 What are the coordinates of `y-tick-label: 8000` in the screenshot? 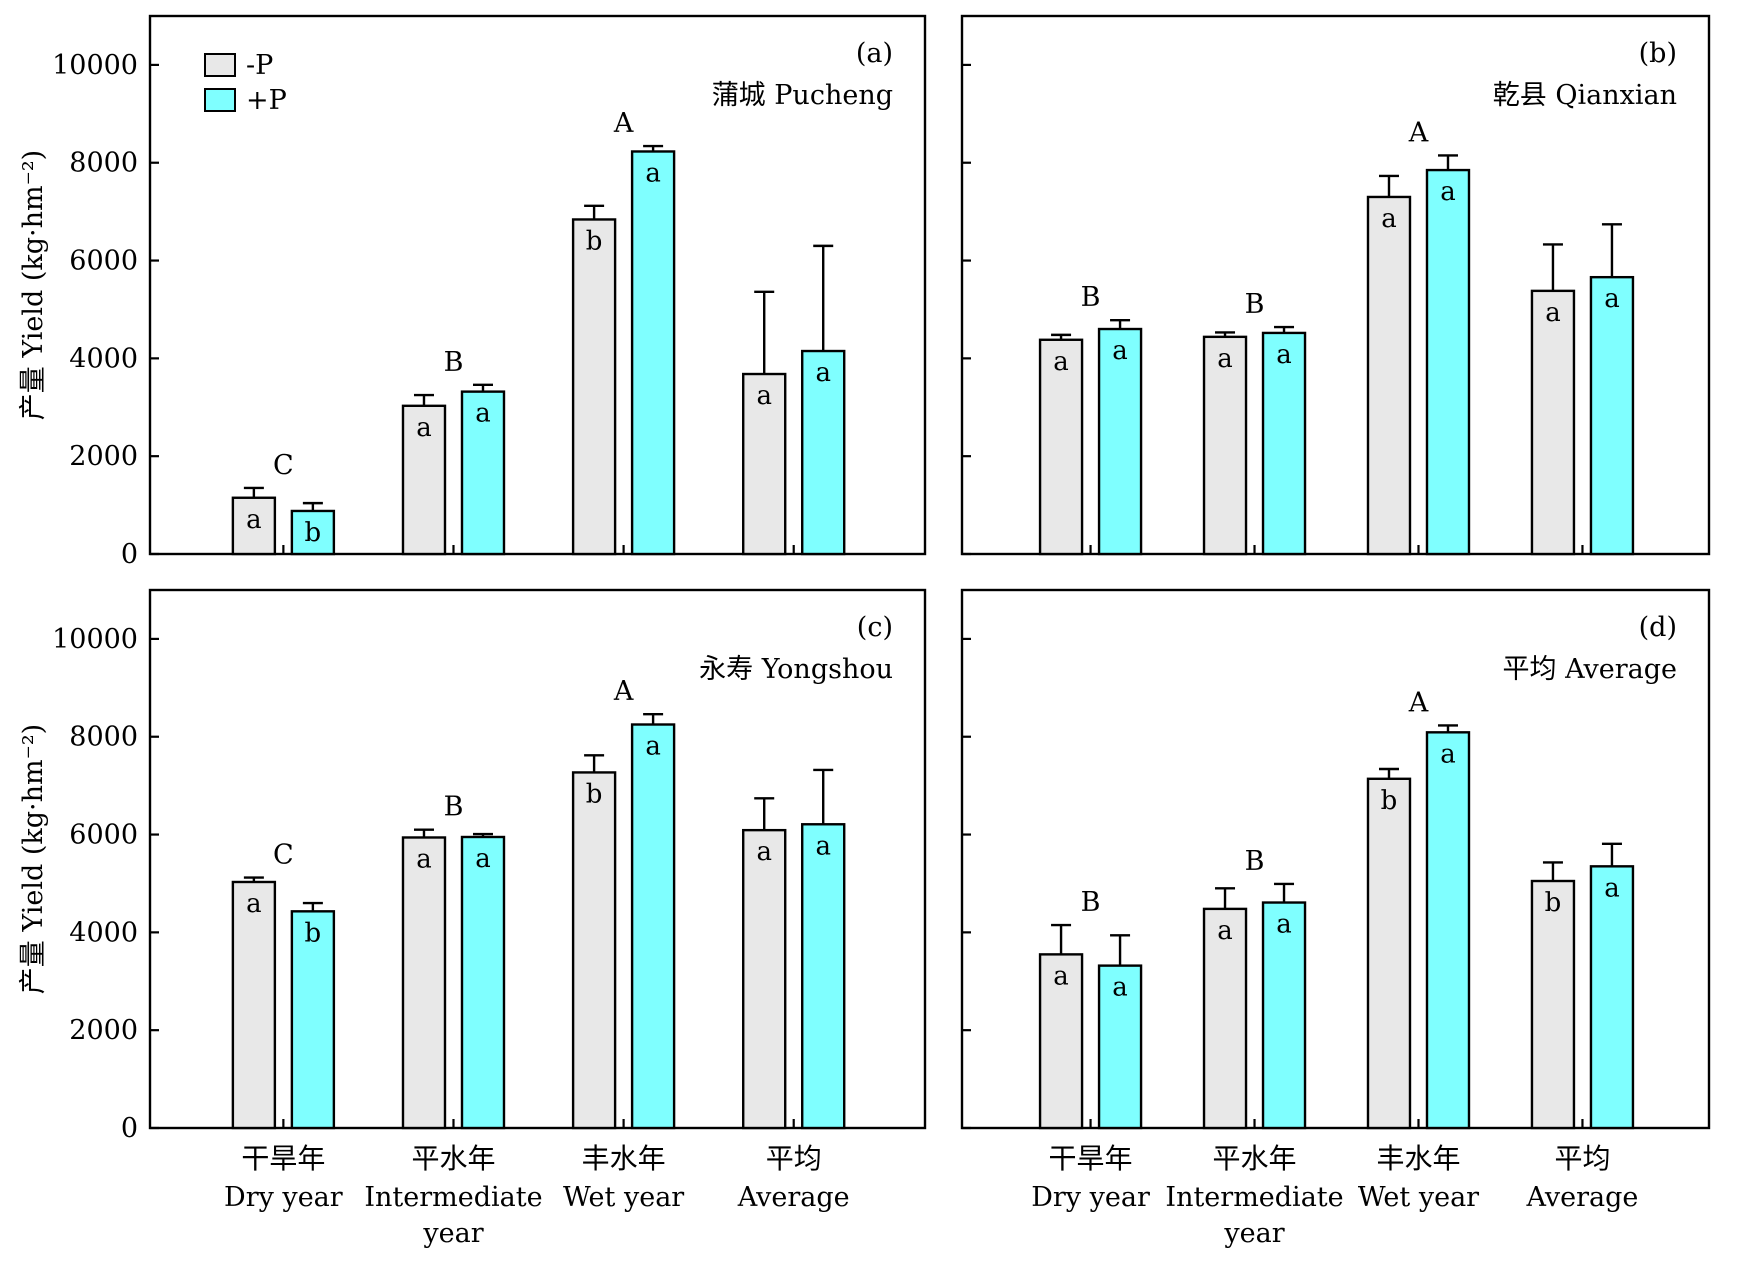 It's located at (103, 163).